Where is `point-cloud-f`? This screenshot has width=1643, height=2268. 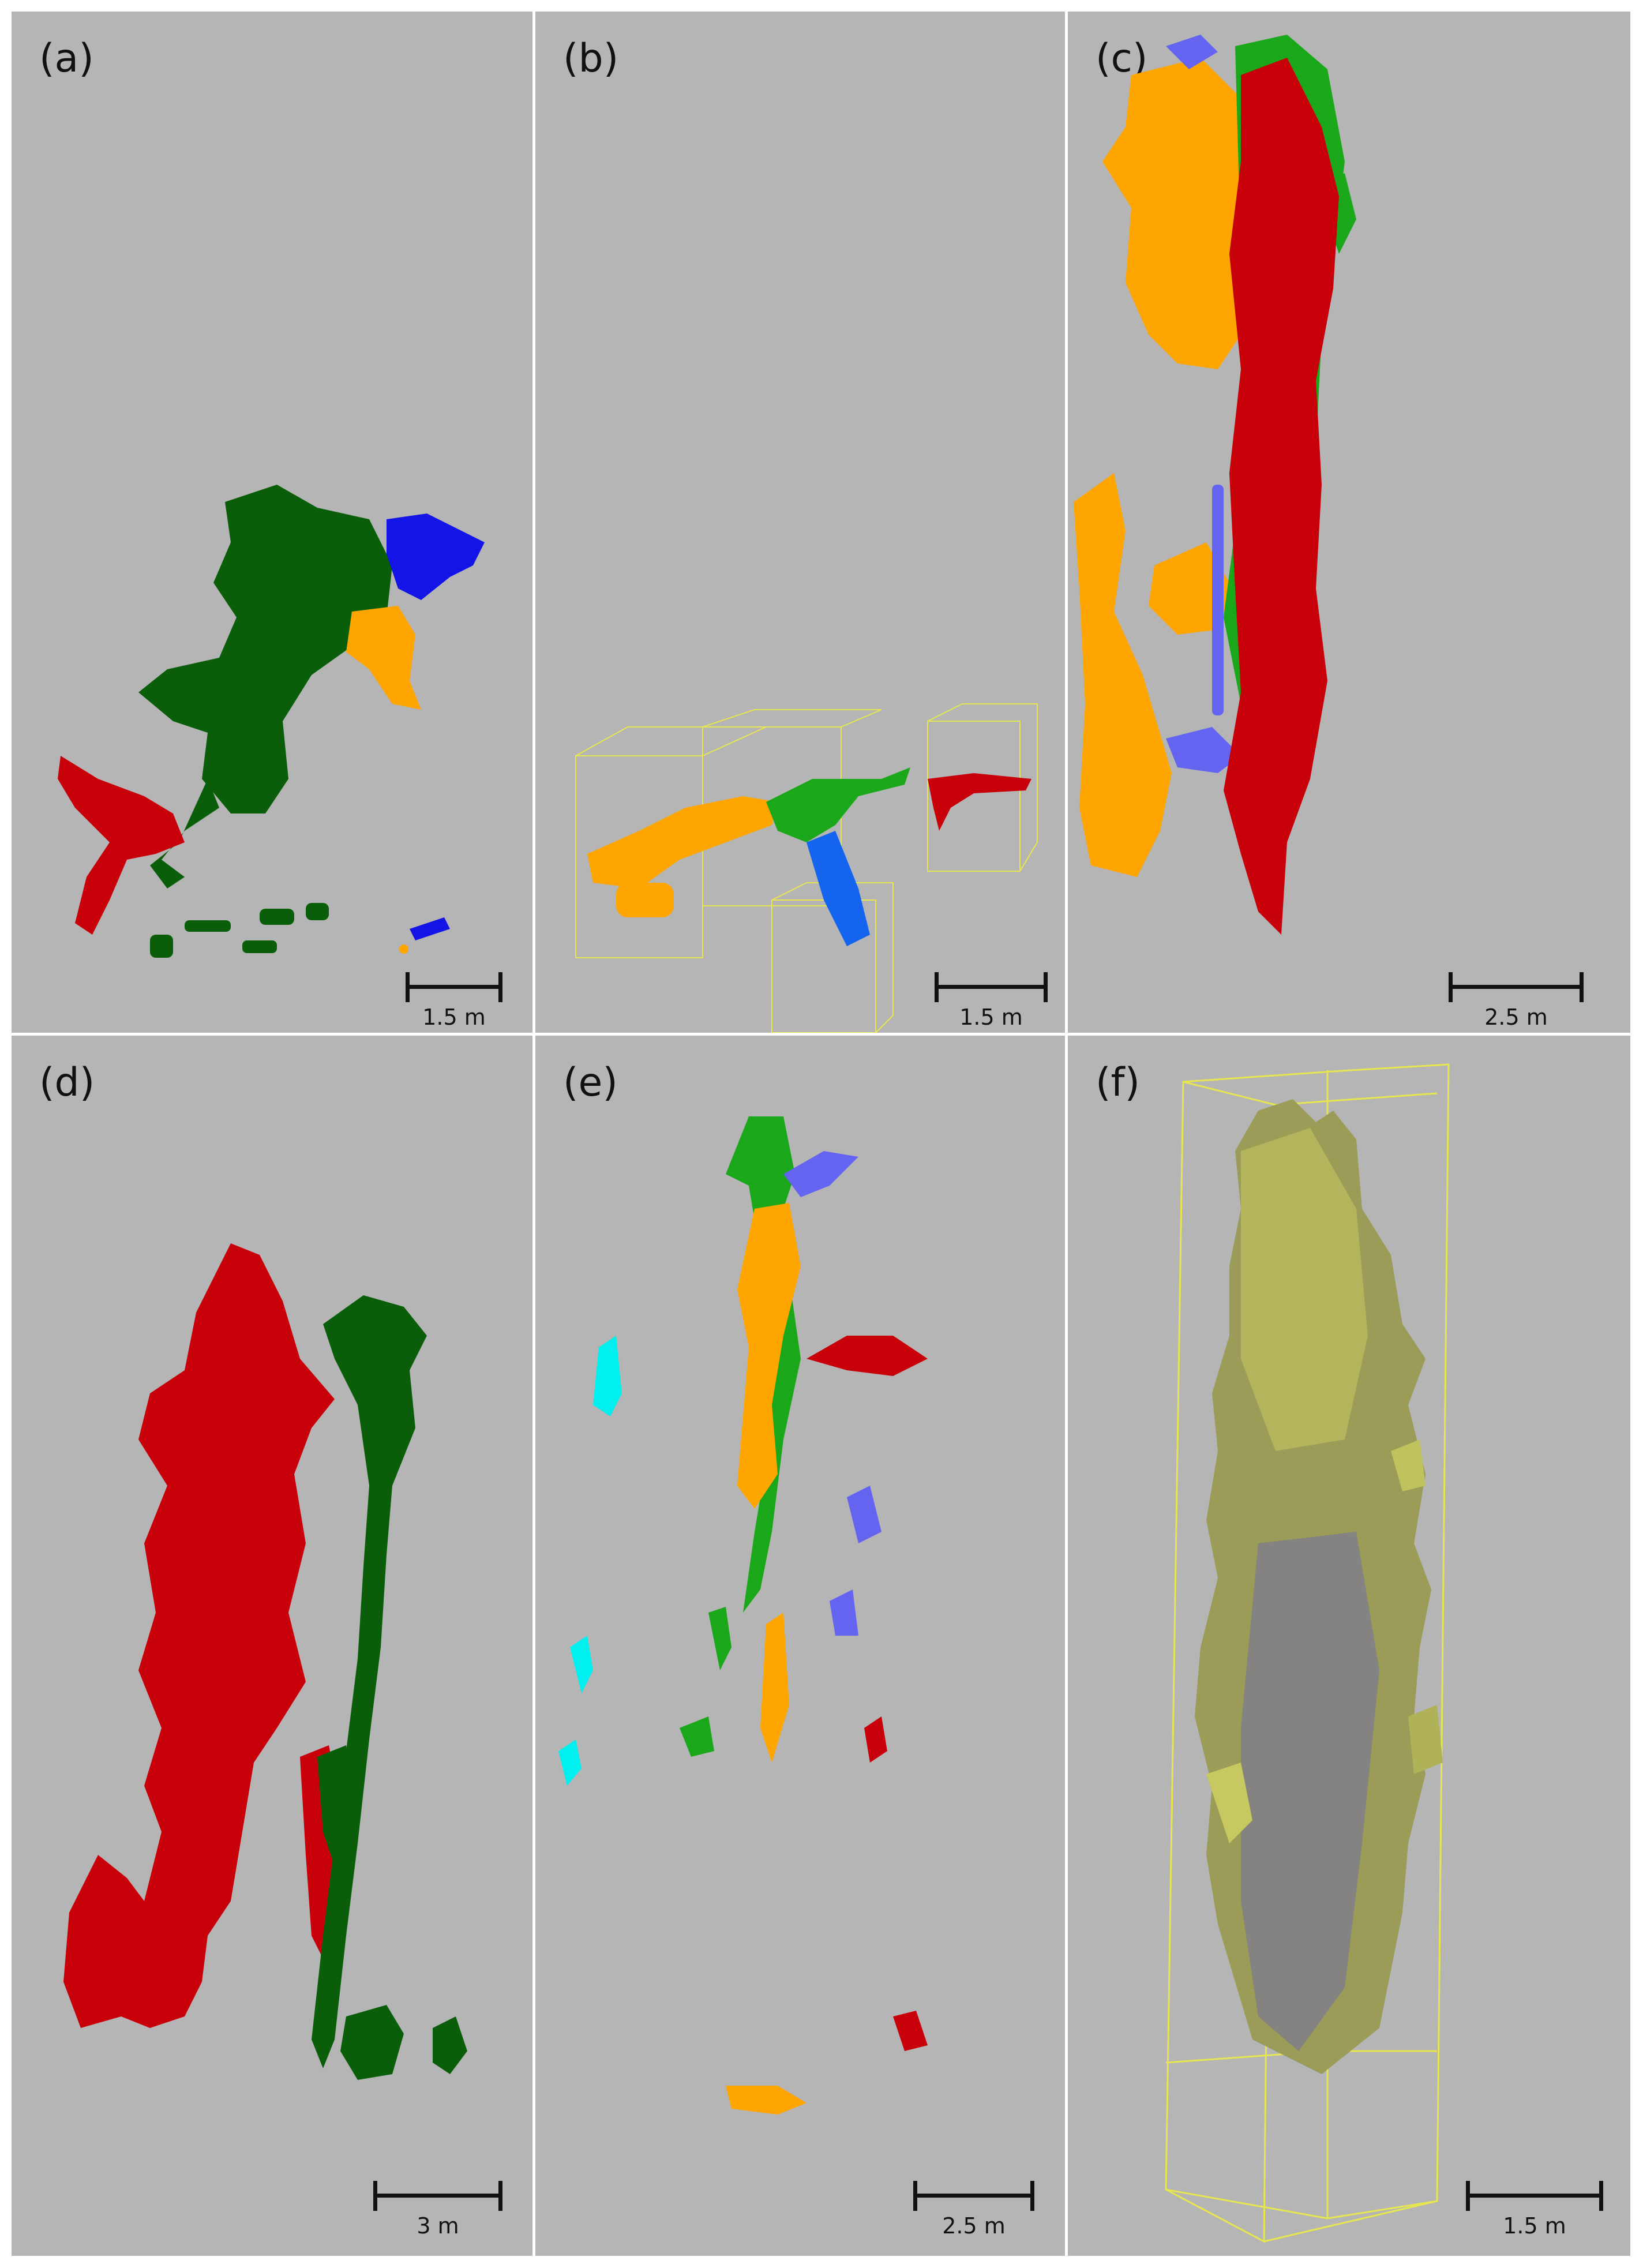 point-cloud-f is located at coordinates (1307, 1653).